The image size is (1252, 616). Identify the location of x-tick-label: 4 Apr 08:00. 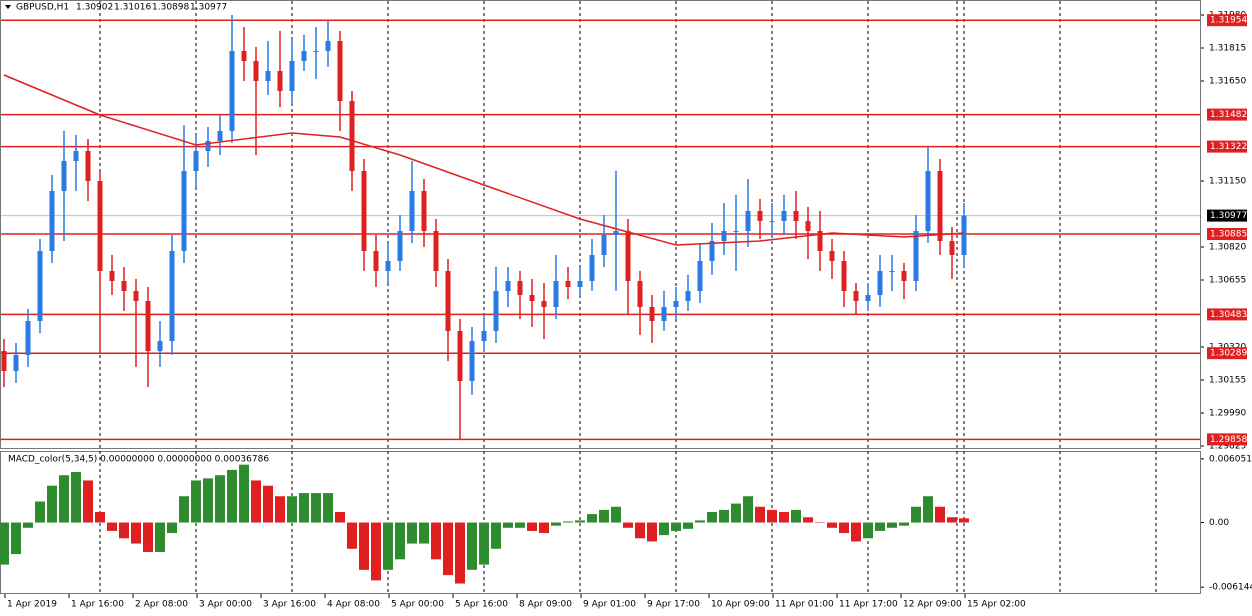
(353, 605).